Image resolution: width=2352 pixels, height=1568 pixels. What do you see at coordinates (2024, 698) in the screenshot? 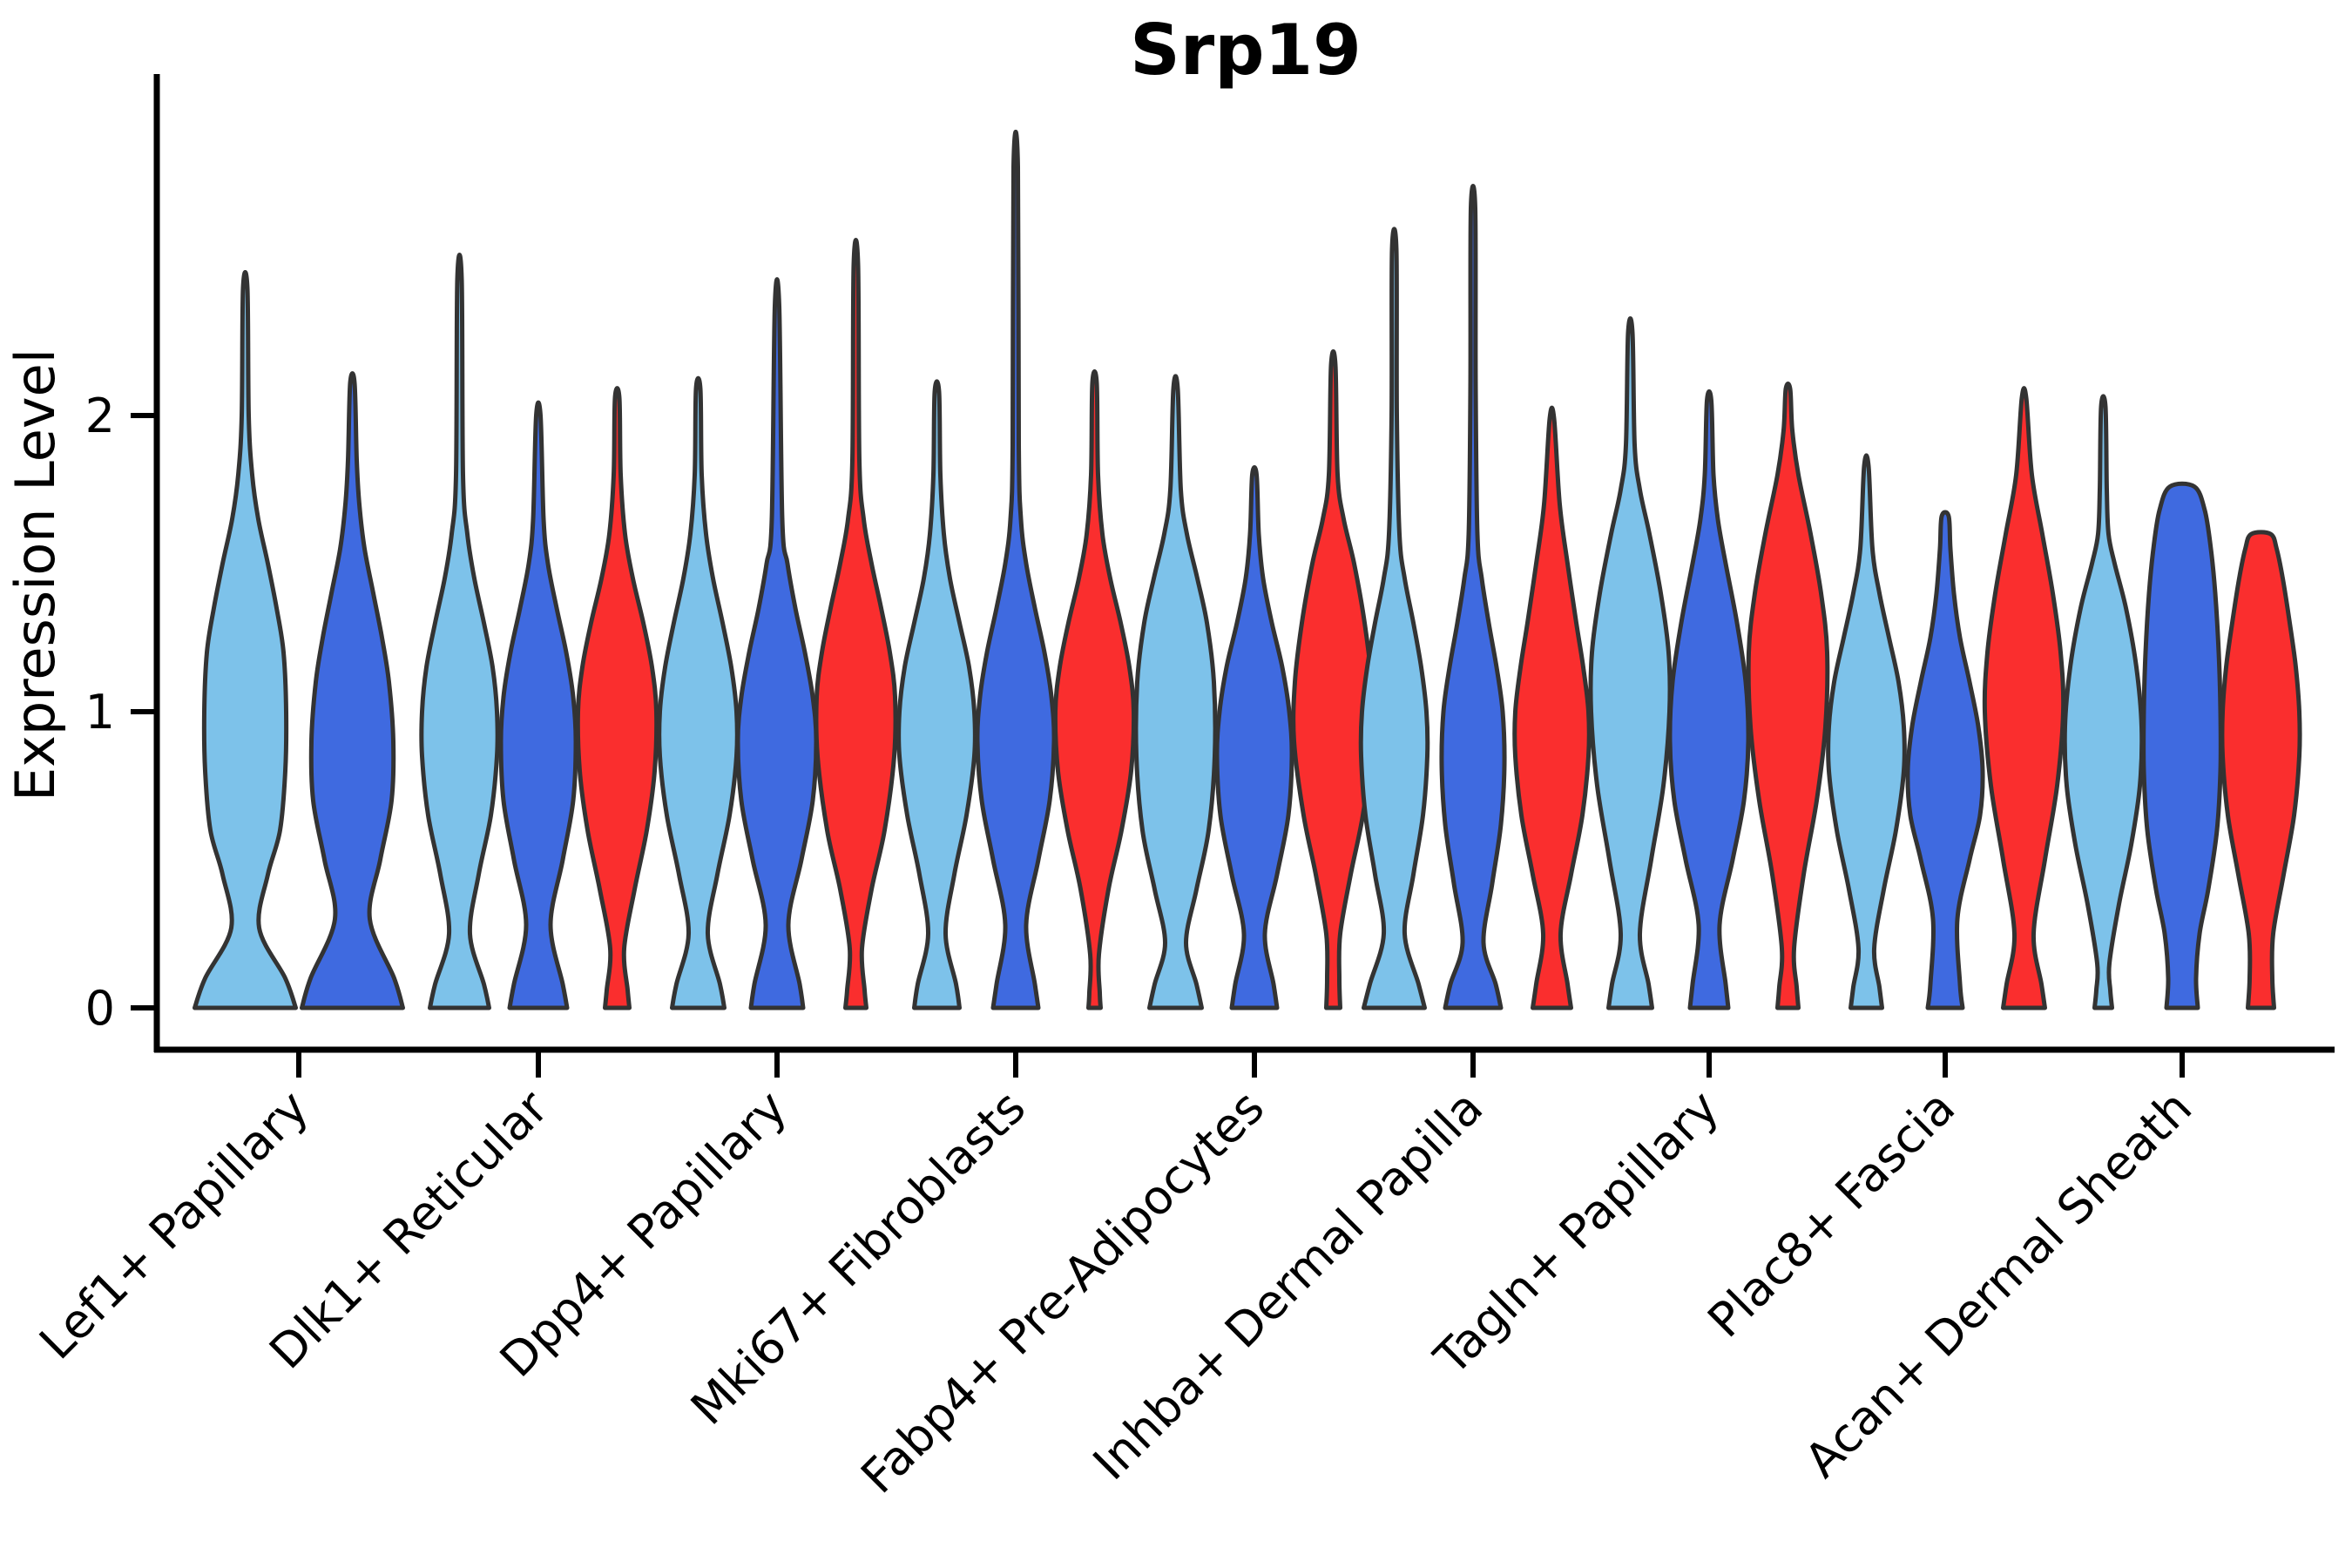
I see `violin-plac8+-red` at bounding box center [2024, 698].